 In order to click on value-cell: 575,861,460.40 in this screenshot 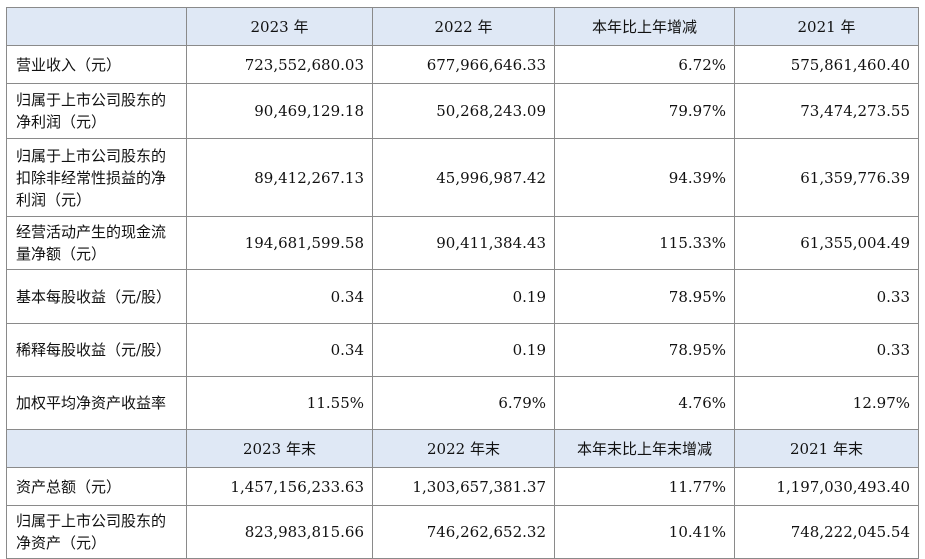, I will do `click(826, 64)`.